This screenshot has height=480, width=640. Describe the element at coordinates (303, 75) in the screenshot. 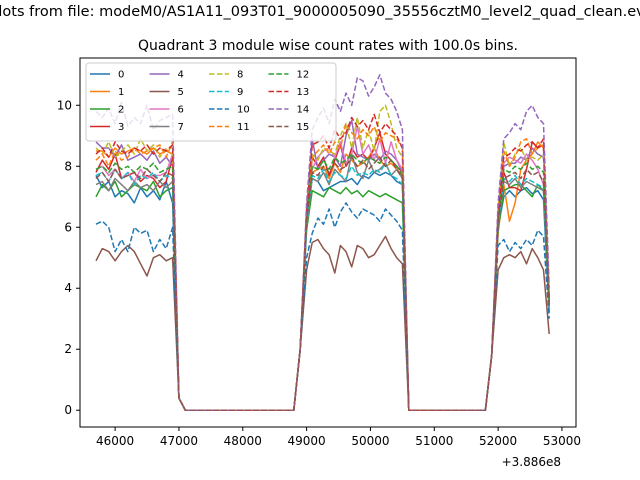

I see `legend-label-12: 12` at that location.